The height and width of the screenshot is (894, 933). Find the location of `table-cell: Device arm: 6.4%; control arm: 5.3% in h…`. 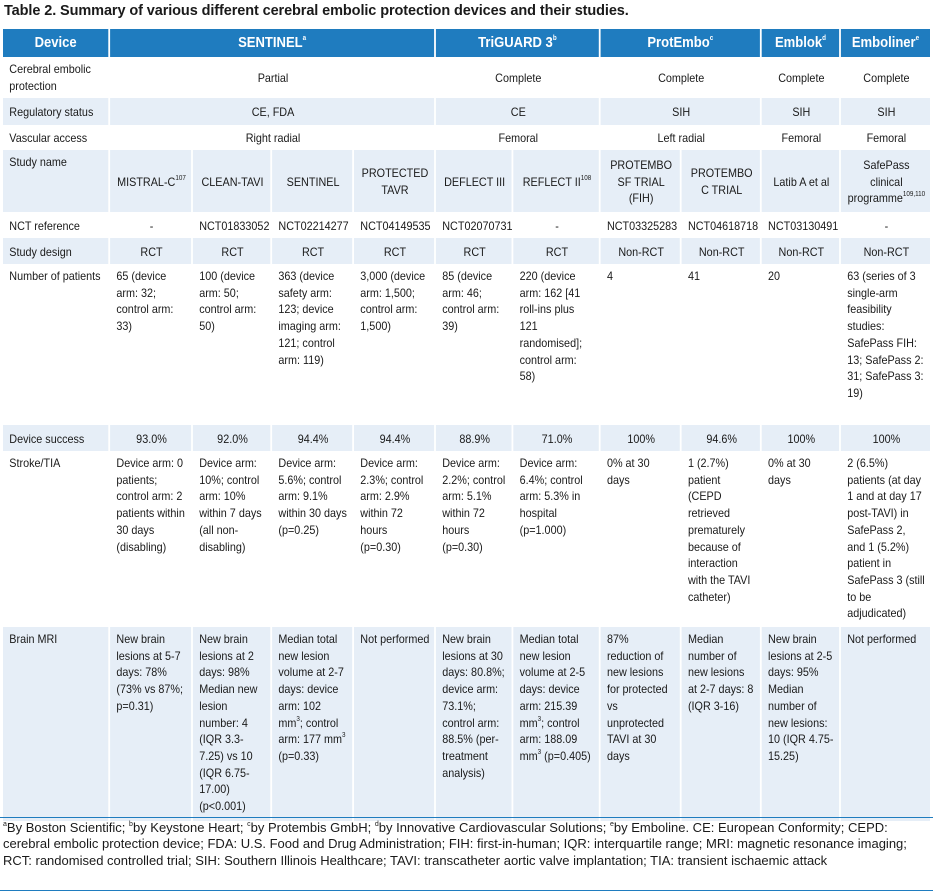

table-cell: Device arm: 6.4%; control arm: 5.3% in h… is located at coordinates (556, 539).